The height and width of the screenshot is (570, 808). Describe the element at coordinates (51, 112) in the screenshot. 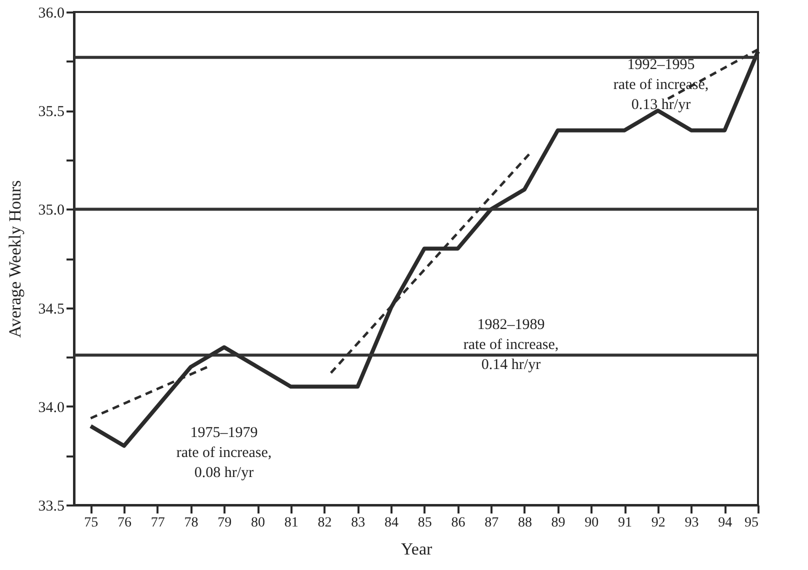

I see `y-tick-label: 35.5` at that location.